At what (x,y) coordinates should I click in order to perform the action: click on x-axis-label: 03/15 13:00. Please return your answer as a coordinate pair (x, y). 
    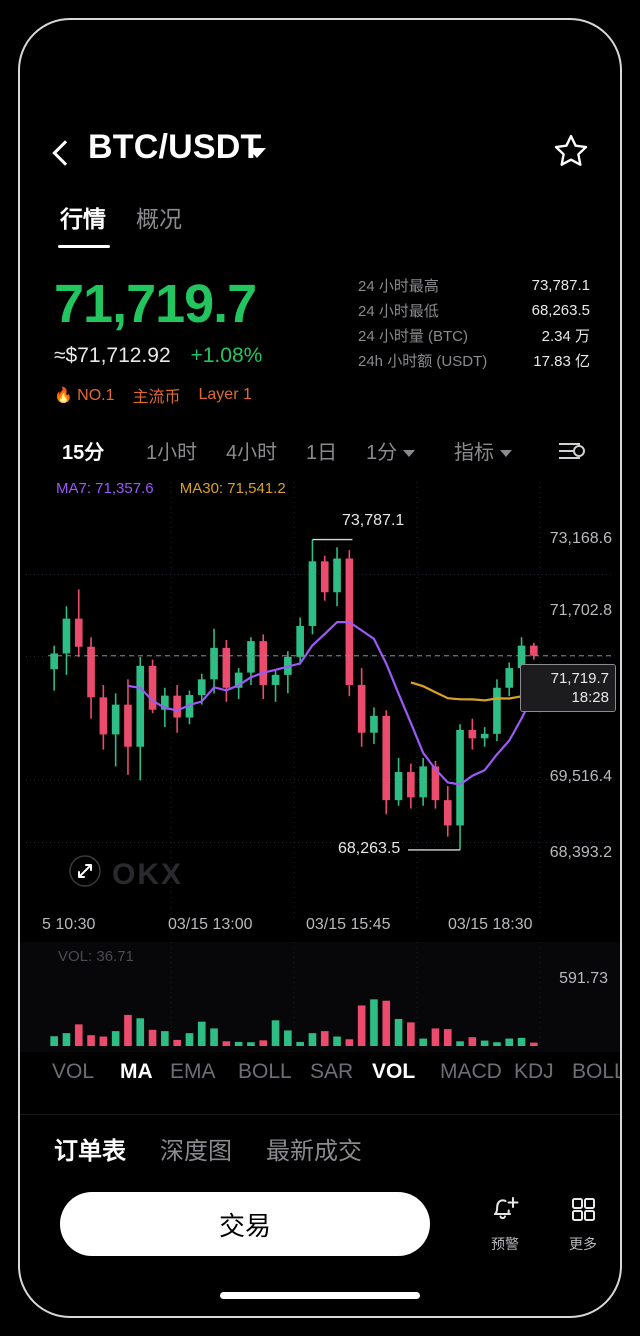
    Looking at the image, I should click on (210, 924).